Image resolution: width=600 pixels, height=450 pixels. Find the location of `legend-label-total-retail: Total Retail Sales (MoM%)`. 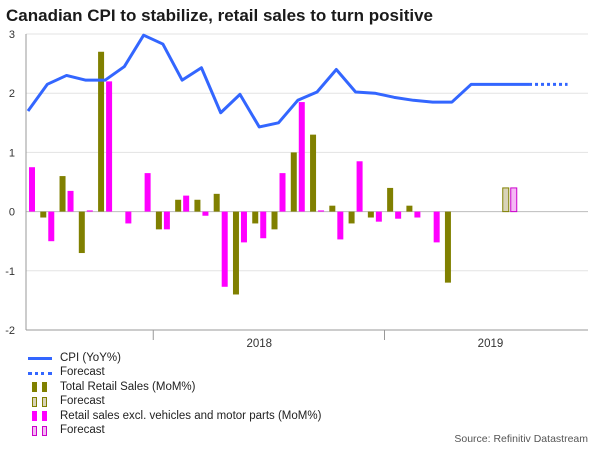

legend-label-total-retail: Total Retail Sales (MoM%) is located at coordinates (128, 386).